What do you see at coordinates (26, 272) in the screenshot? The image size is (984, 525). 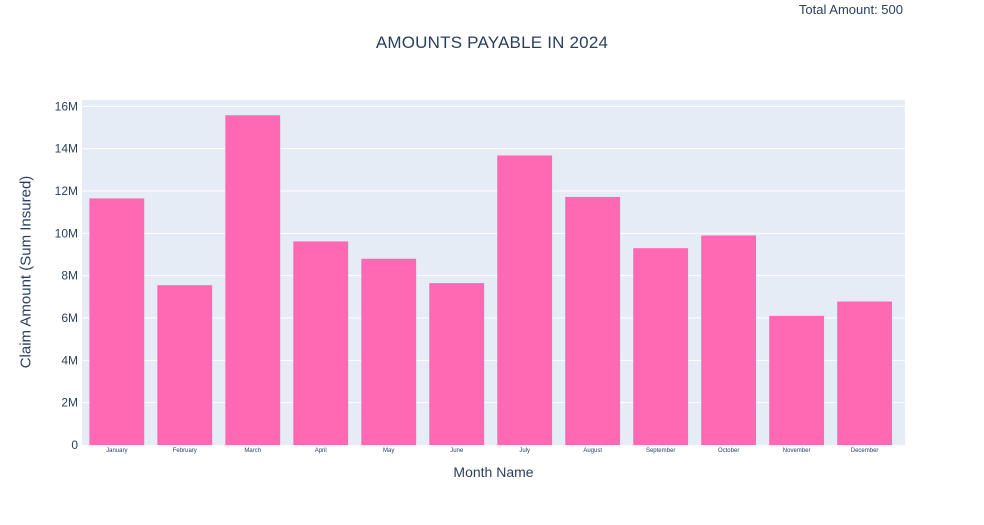 I see `y-axis-label: Claim Amount (Sum Insured)` at bounding box center [26, 272].